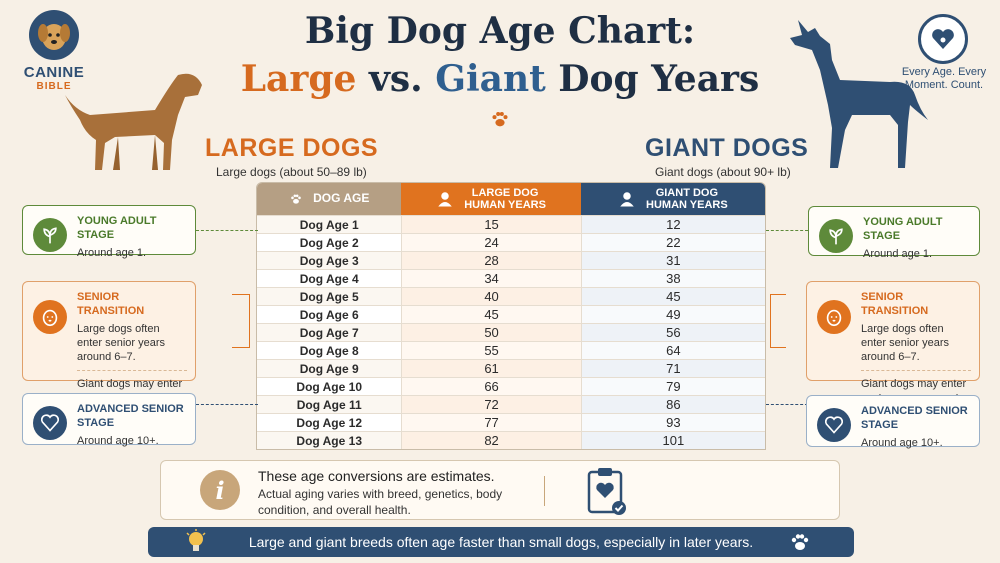 The width and height of the screenshot is (1000, 563). What do you see at coordinates (376, 476) in the screenshot?
I see `disclaimer-title: These age conversions are estimates.` at bounding box center [376, 476].